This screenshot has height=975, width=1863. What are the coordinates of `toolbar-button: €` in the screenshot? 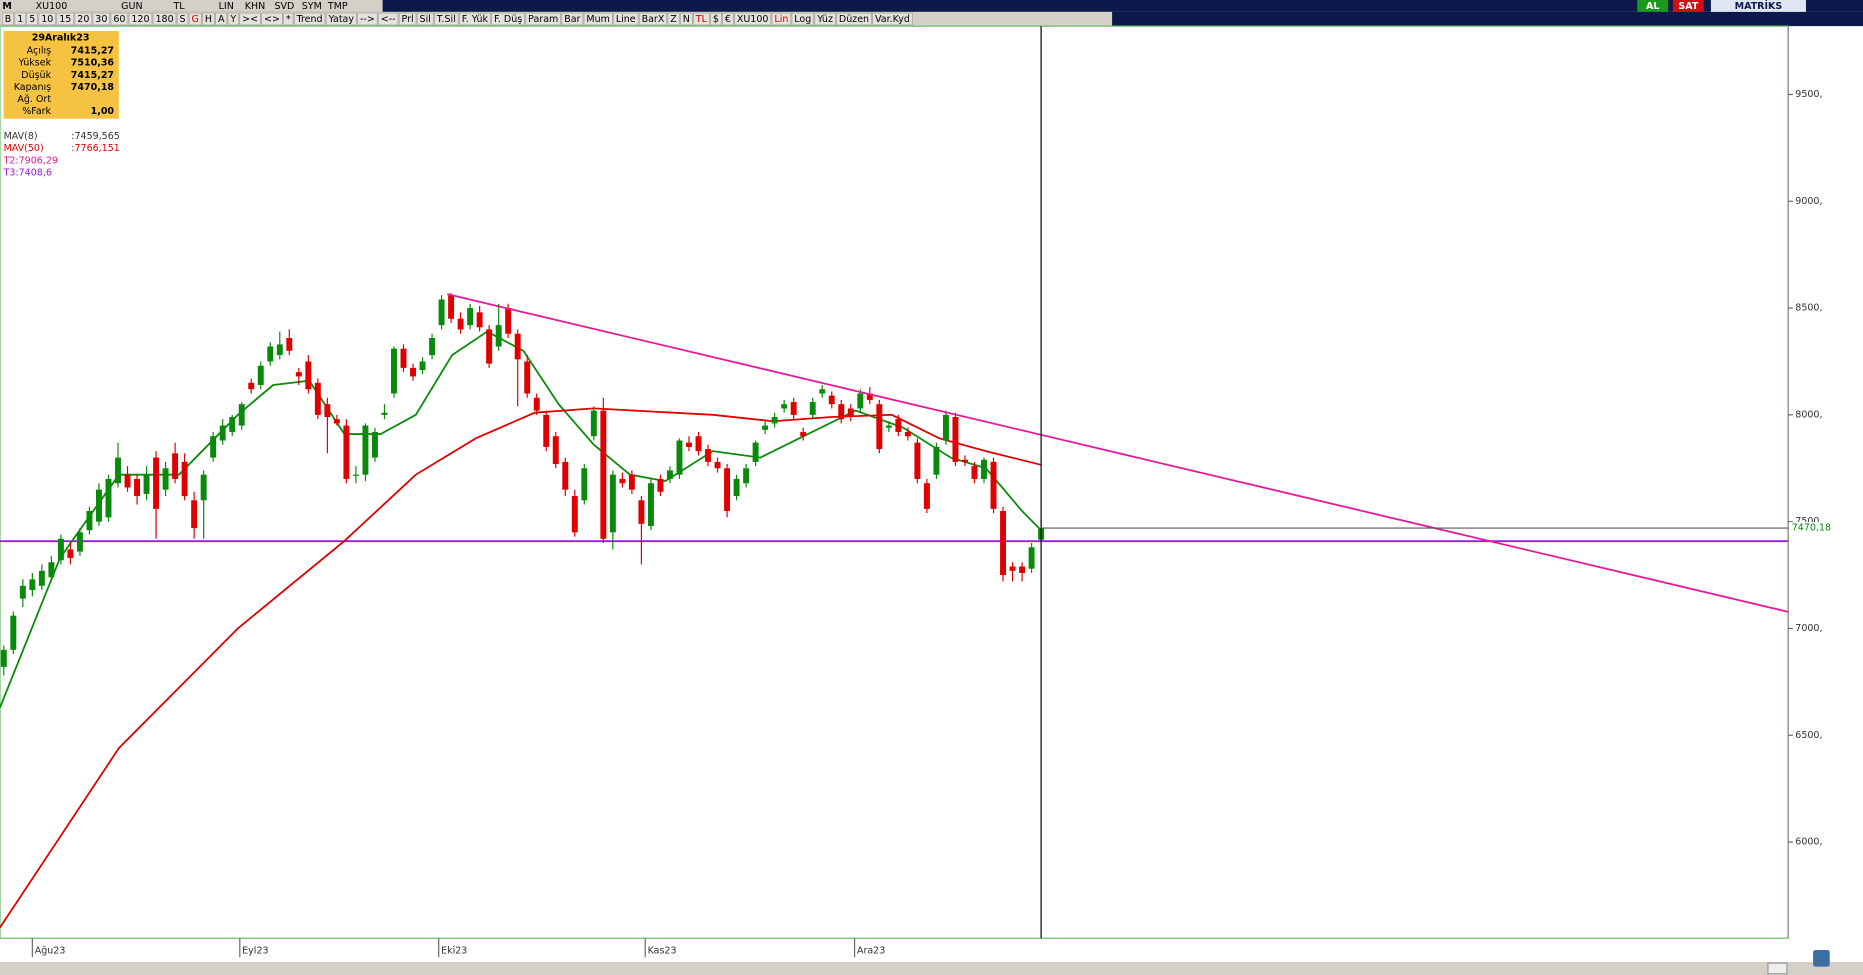 It's located at (728, 19).